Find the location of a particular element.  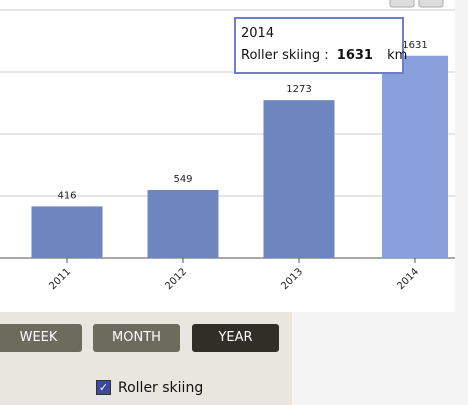

value-label: 1631 is located at coordinates (414, 45).